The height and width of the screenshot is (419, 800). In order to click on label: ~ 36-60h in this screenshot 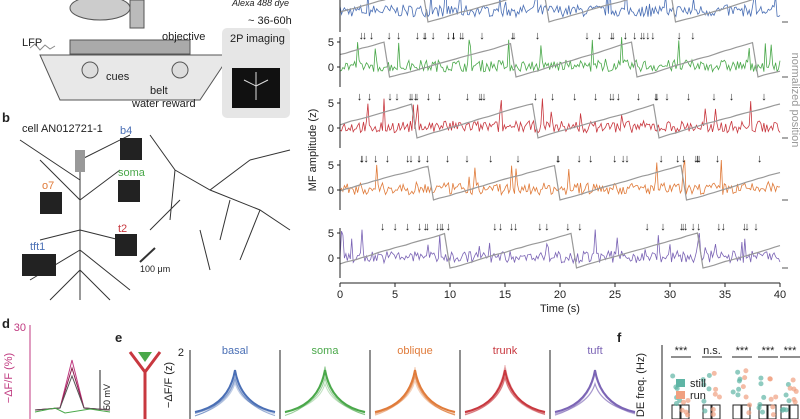, I will do `click(270, 21)`.